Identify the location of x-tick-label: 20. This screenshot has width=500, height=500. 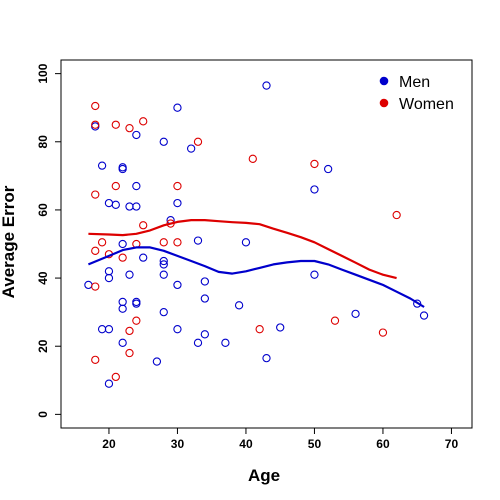
(109, 444).